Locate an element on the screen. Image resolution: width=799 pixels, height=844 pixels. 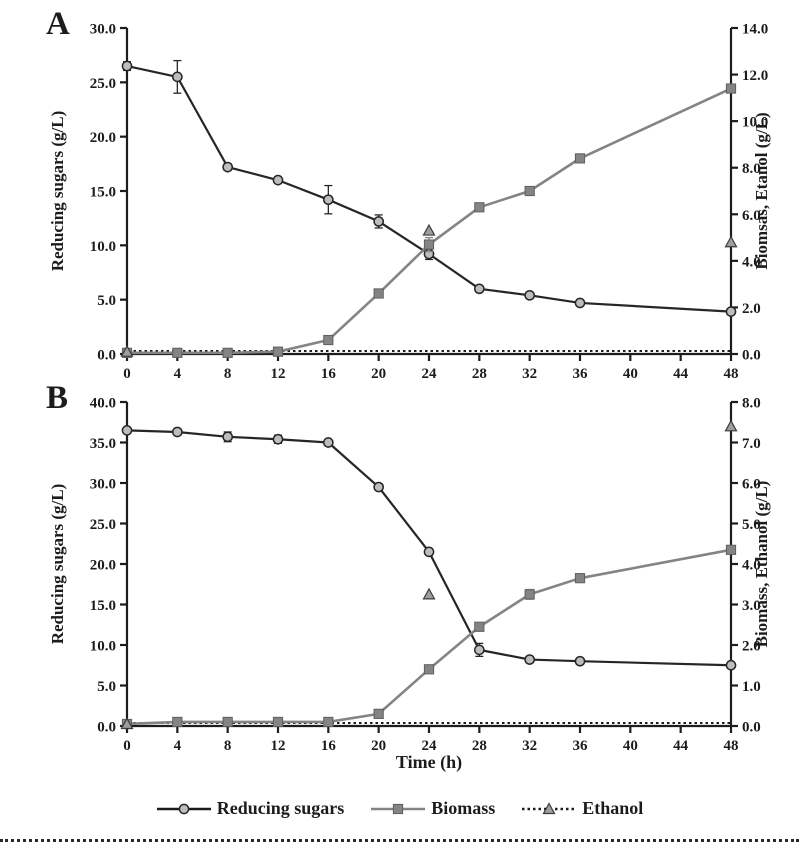
panel-a-letter: A is located at coordinates (58, 24).